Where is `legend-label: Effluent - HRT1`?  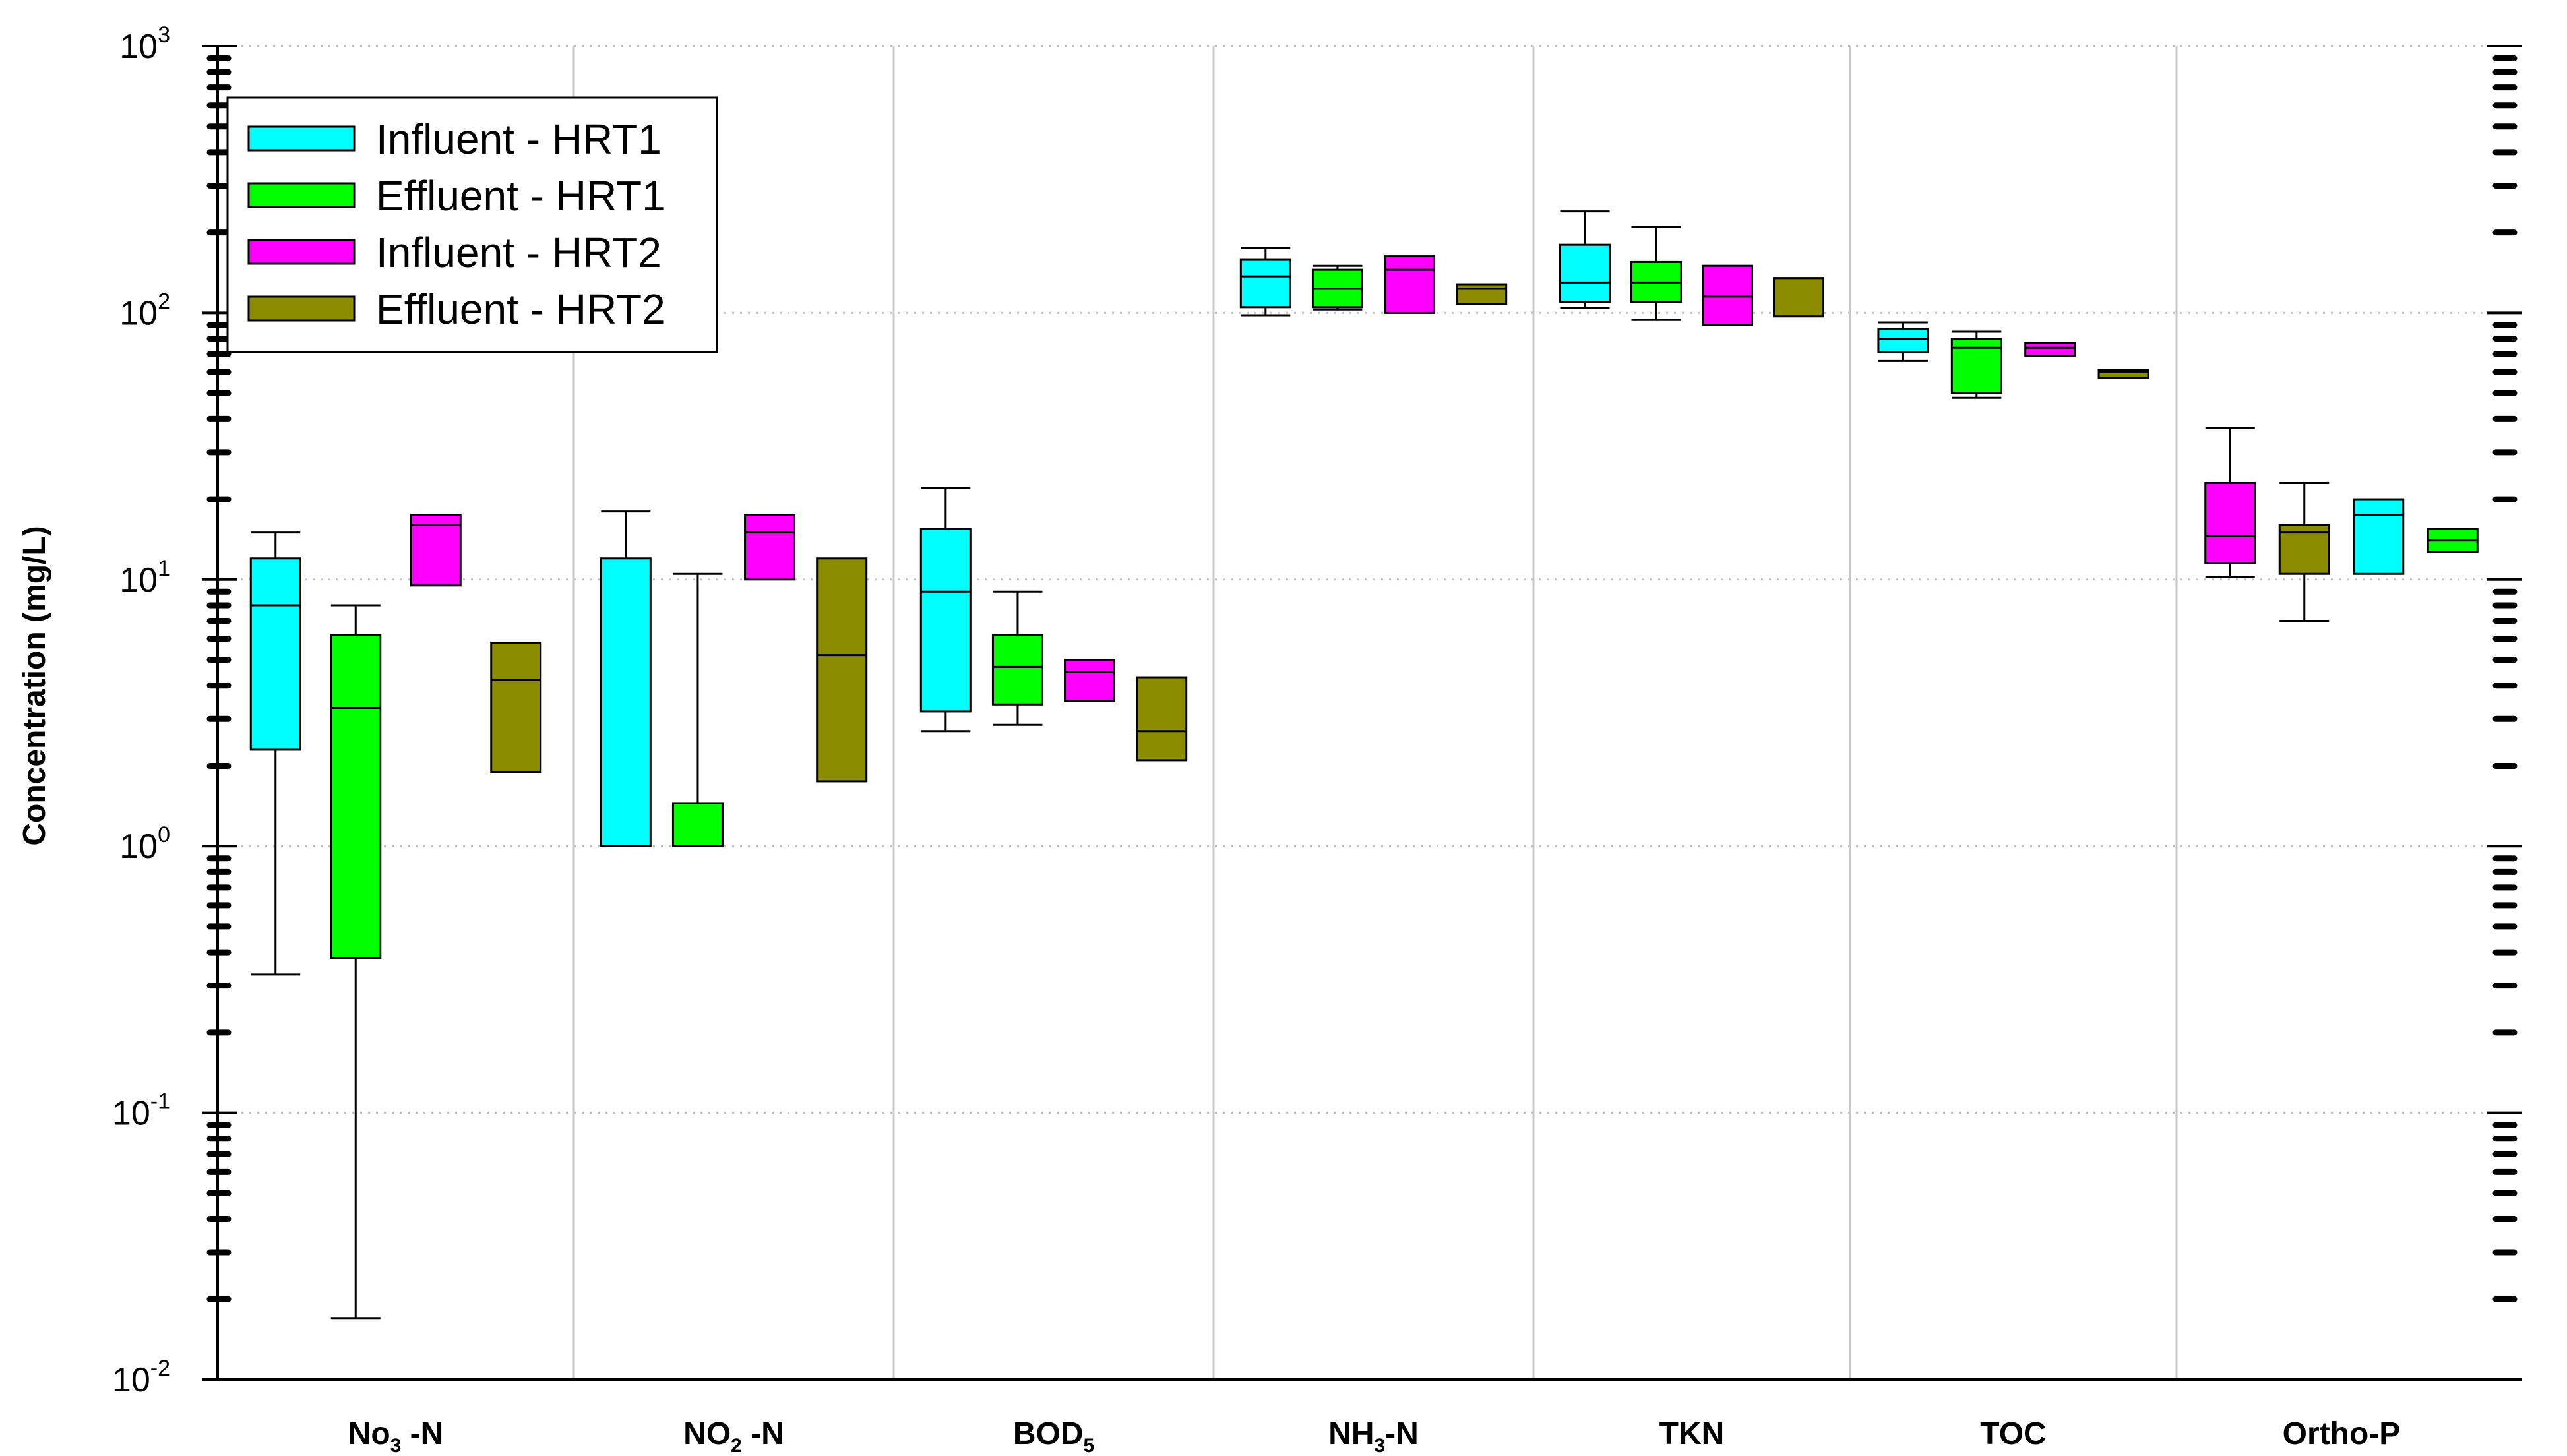
legend-label: Effluent - HRT1 is located at coordinates (520, 196).